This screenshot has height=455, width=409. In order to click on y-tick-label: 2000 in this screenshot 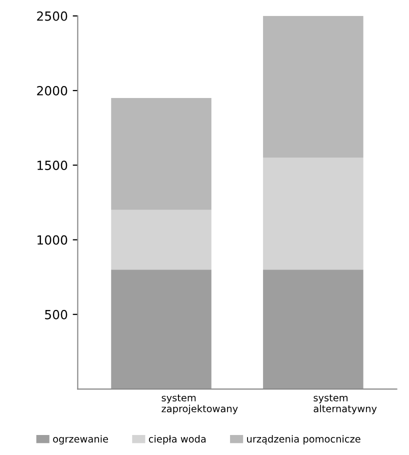, I will do `click(52, 91)`.